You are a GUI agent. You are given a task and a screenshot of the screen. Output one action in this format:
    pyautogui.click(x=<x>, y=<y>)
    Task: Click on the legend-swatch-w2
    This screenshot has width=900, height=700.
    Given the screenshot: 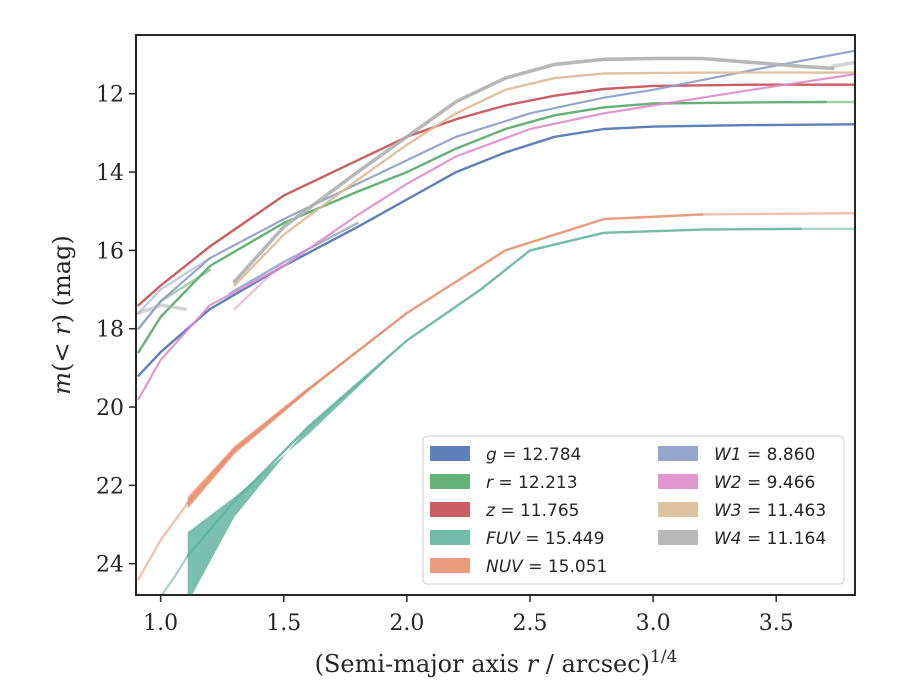 What is the action you would take?
    pyautogui.click(x=678, y=481)
    